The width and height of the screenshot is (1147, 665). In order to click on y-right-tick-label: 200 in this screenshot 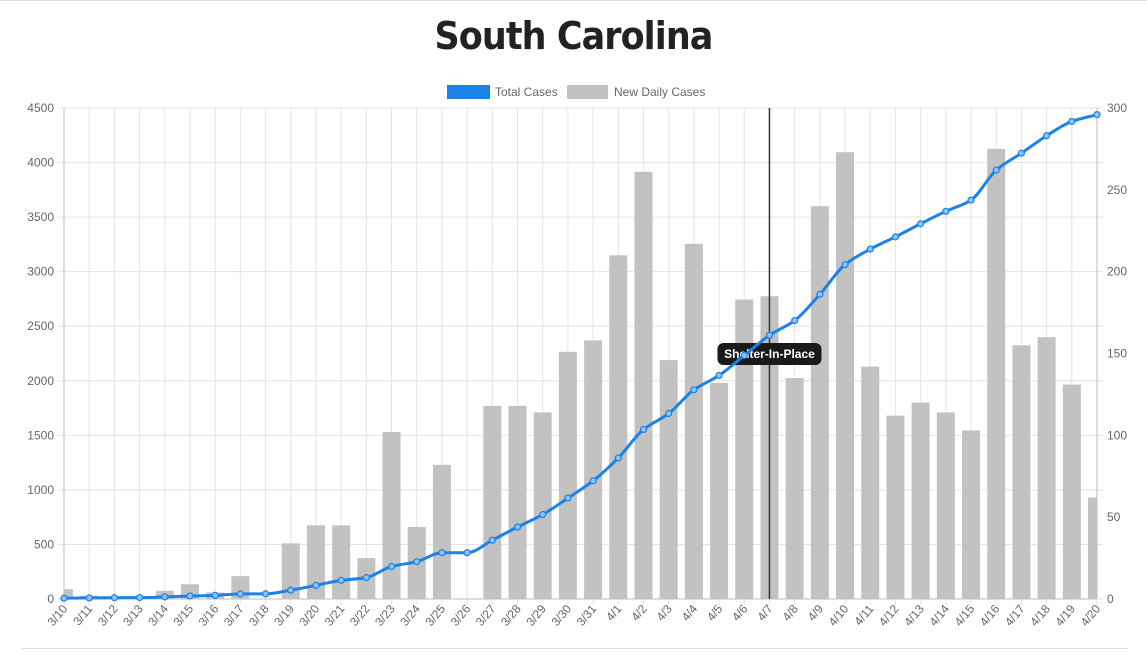, I will do `click(1117, 272)`.